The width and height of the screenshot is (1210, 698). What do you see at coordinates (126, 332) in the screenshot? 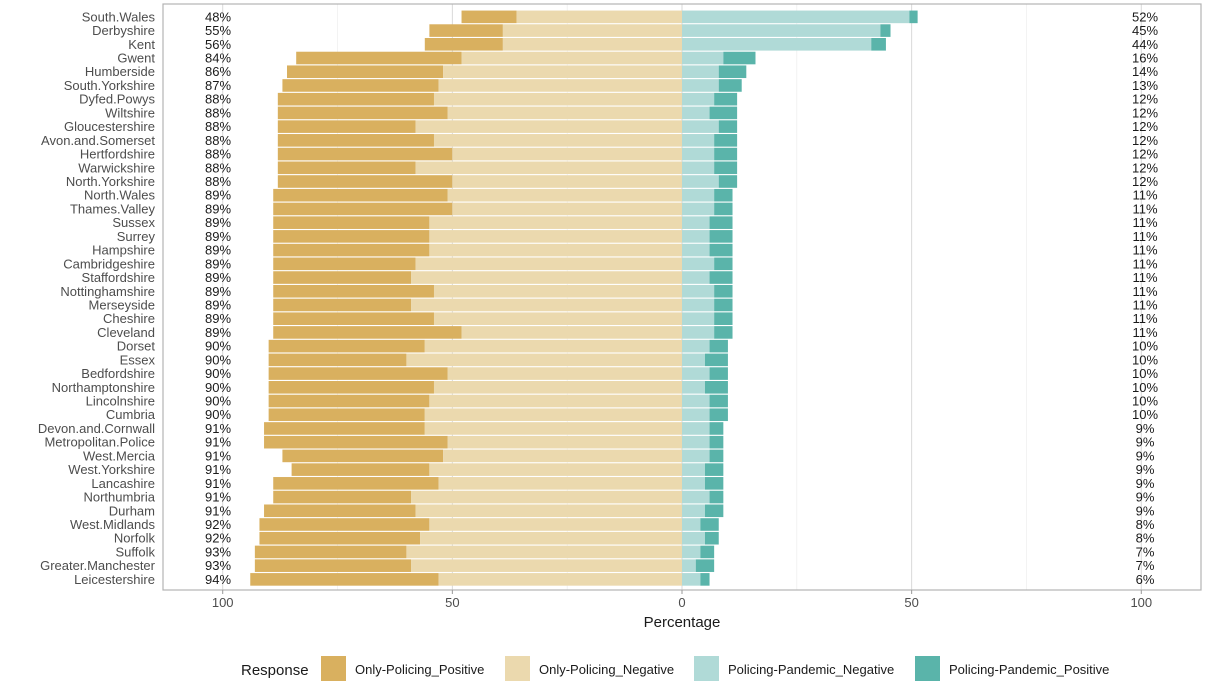
I see `category-label: Cleveland` at bounding box center [126, 332].